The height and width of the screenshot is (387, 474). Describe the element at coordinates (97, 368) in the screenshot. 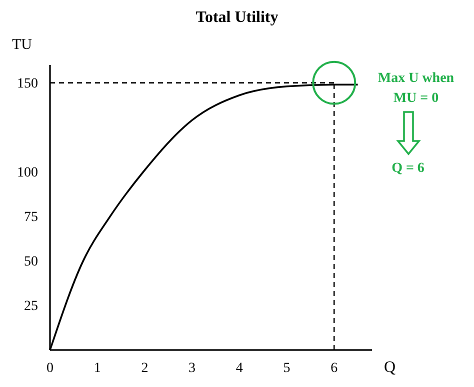

I see `x-tick-label: 1` at that location.